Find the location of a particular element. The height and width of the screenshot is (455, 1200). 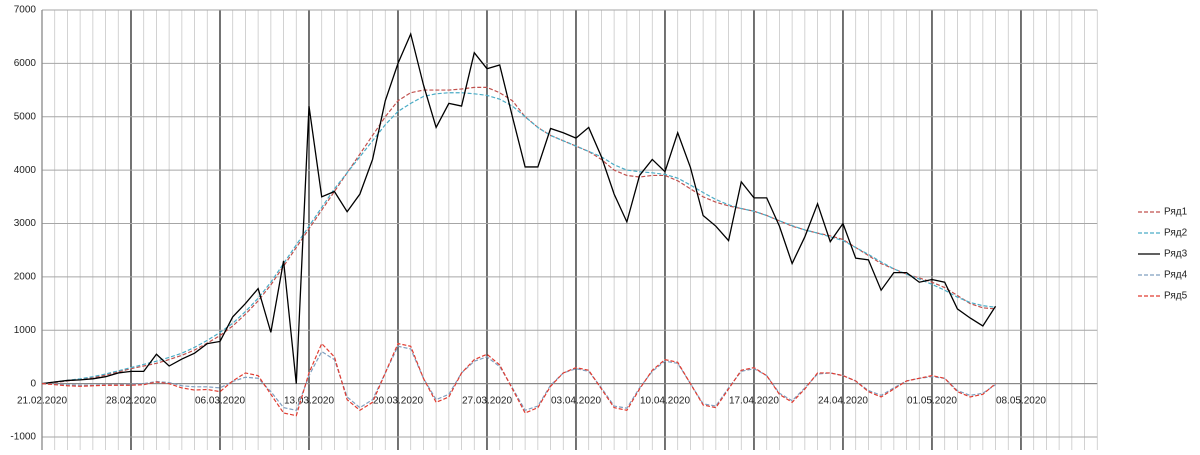

x-tick-label: 08.05.2020 is located at coordinates (1021, 400).